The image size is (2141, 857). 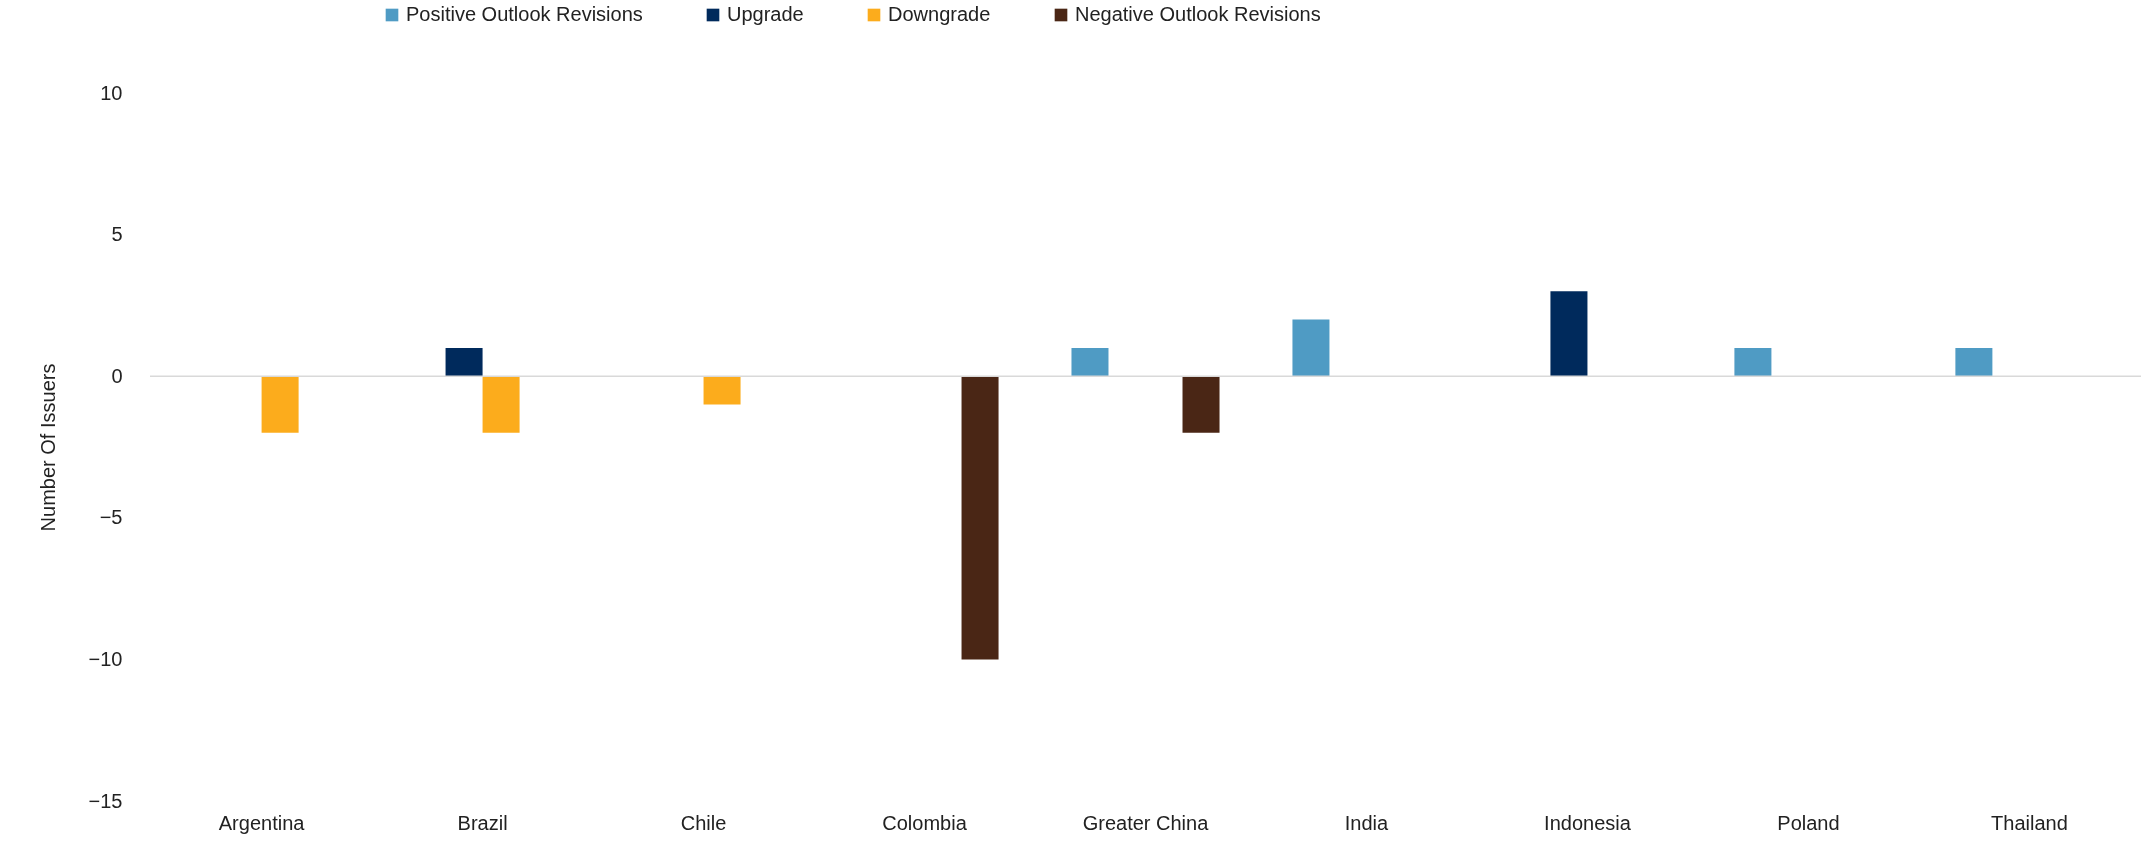 I want to click on y-axis-title: Number Of Issuers, so click(x=47, y=447).